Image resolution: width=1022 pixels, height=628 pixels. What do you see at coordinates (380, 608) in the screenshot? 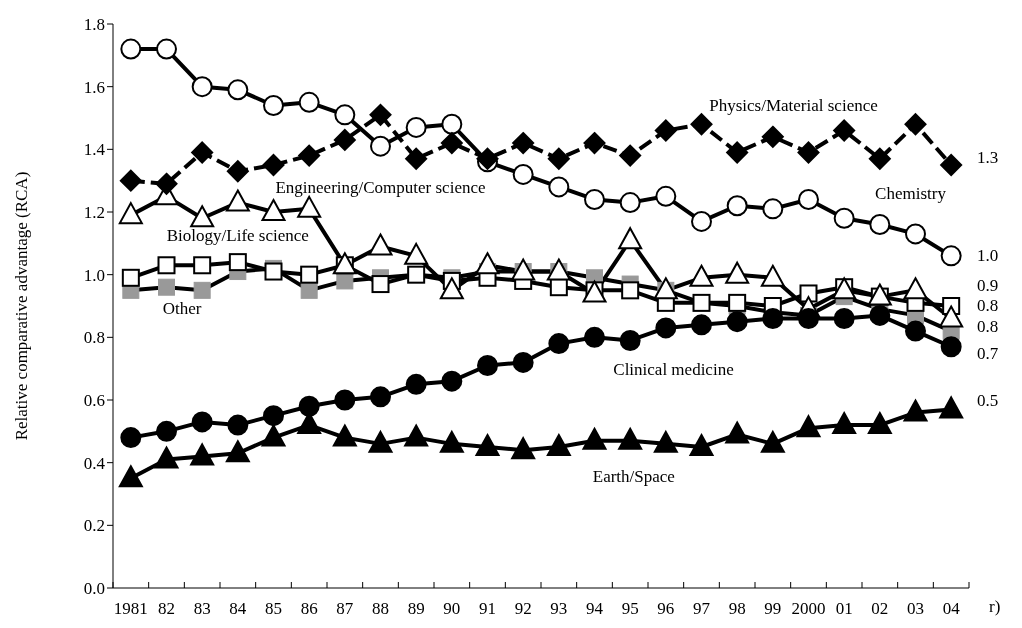
I see `x-tick-label: 88` at bounding box center [380, 608].